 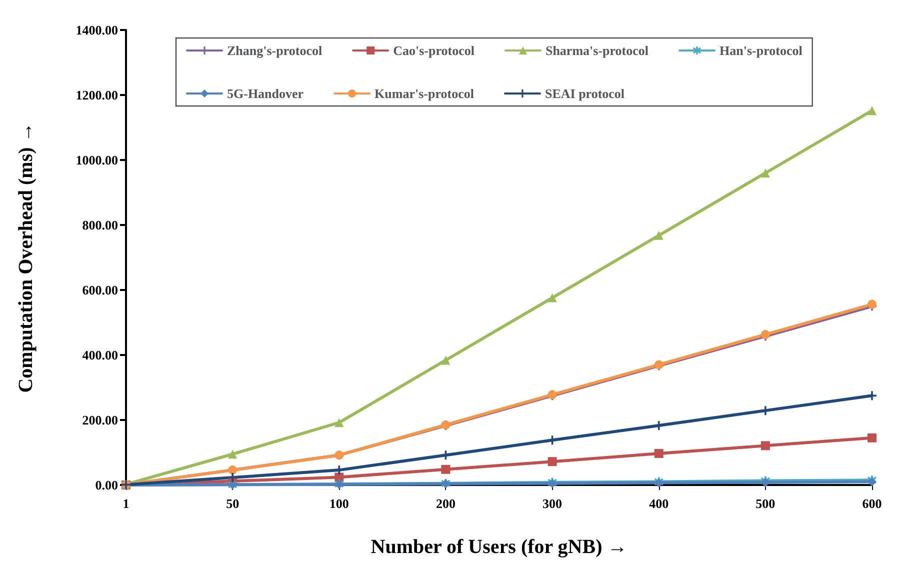 What do you see at coordinates (761, 50) in the screenshot?
I see `legend-label: Han's-protocol` at bounding box center [761, 50].